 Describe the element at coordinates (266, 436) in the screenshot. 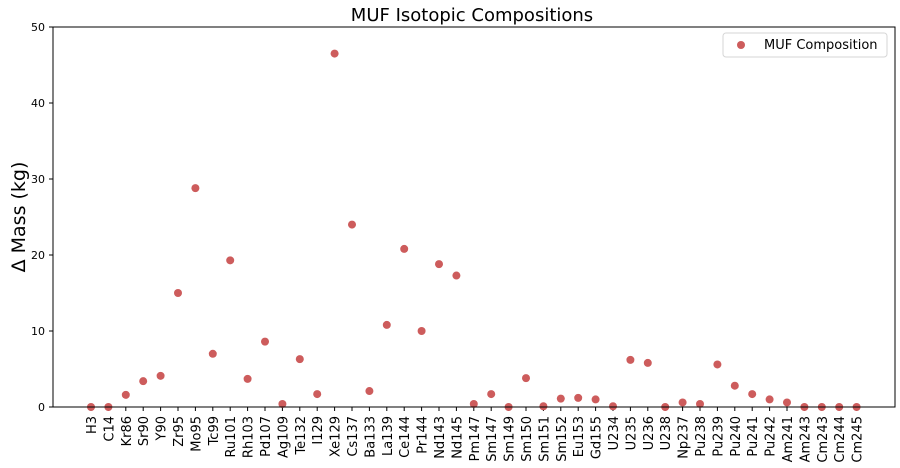

I see `x-tick-label: Pd107` at that location.